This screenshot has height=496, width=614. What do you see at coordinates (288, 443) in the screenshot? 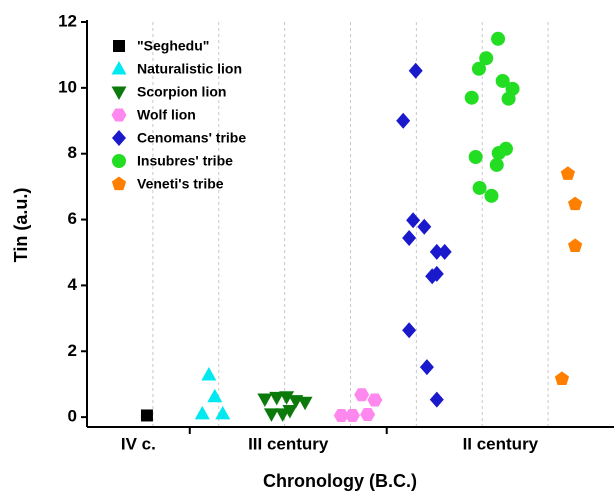
I see `group-label: III century` at bounding box center [288, 443].